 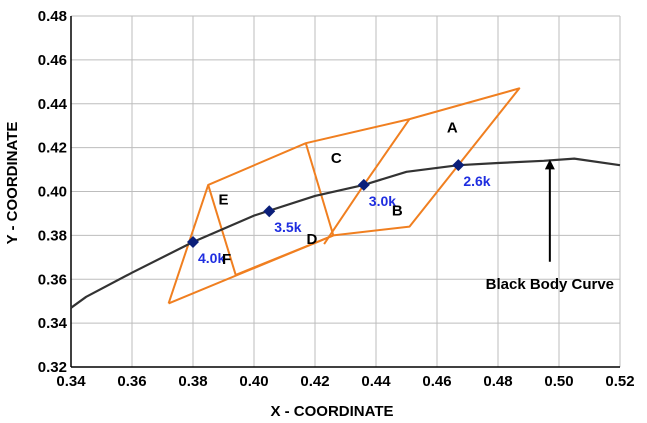 I want to click on y-tick-label: 0.36, so click(x=52, y=279).